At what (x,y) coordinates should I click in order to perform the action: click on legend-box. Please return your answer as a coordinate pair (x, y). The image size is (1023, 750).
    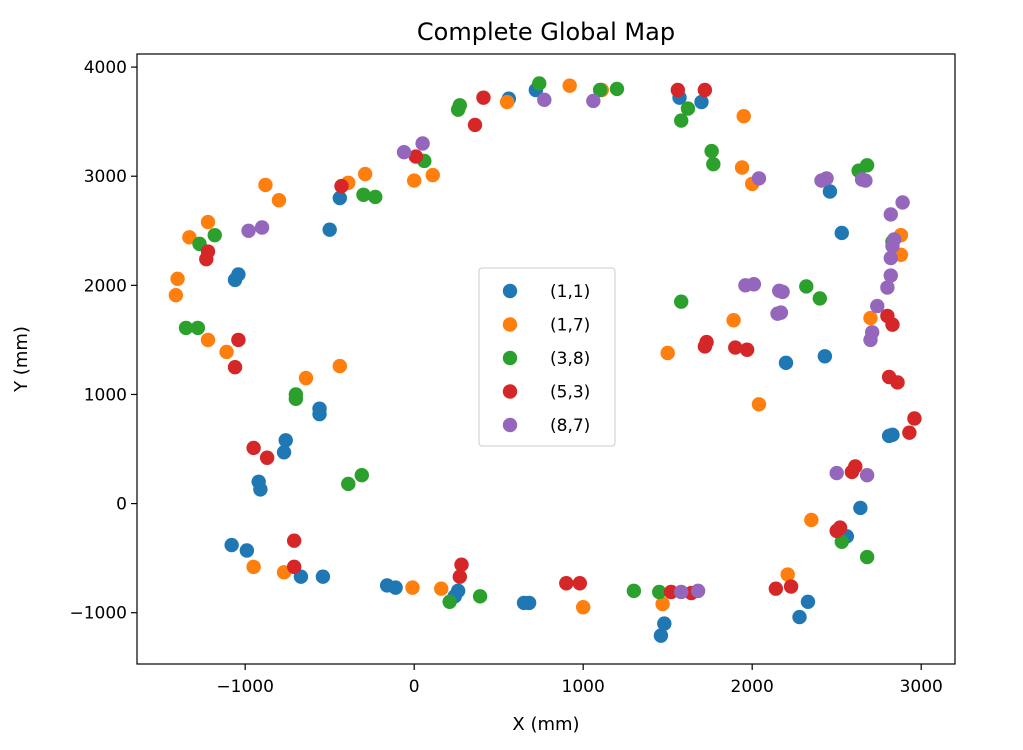
    Looking at the image, I should click on (547, 357).